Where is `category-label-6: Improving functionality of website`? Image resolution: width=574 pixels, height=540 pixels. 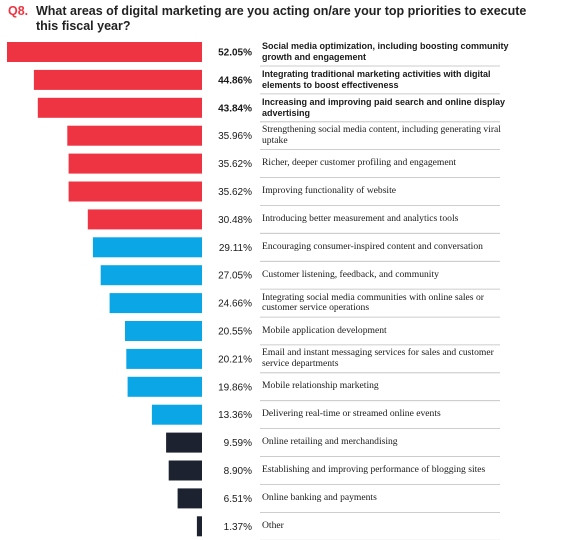 category-label-6: Improving functionality of website is located at coordinates (386, 192).